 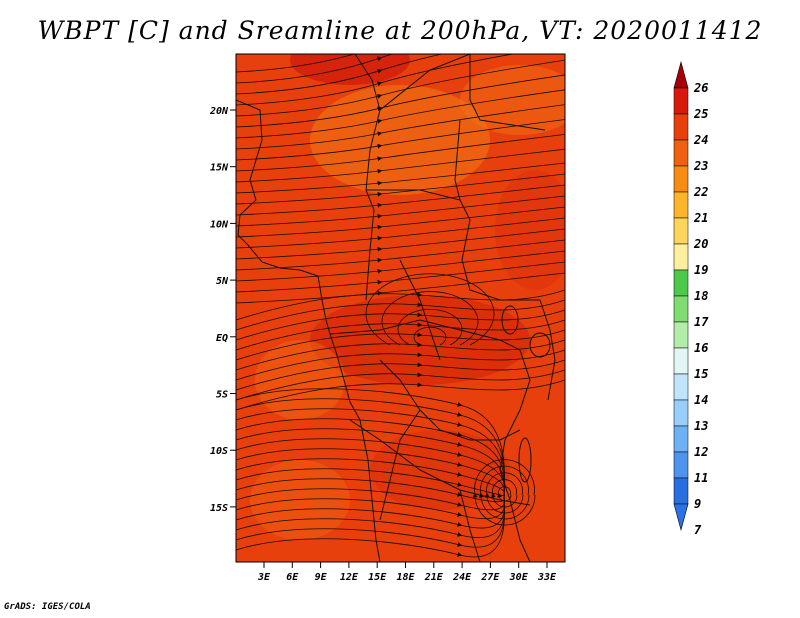 I want to click on colorbar-label: 25, so click(x=700, y=114).